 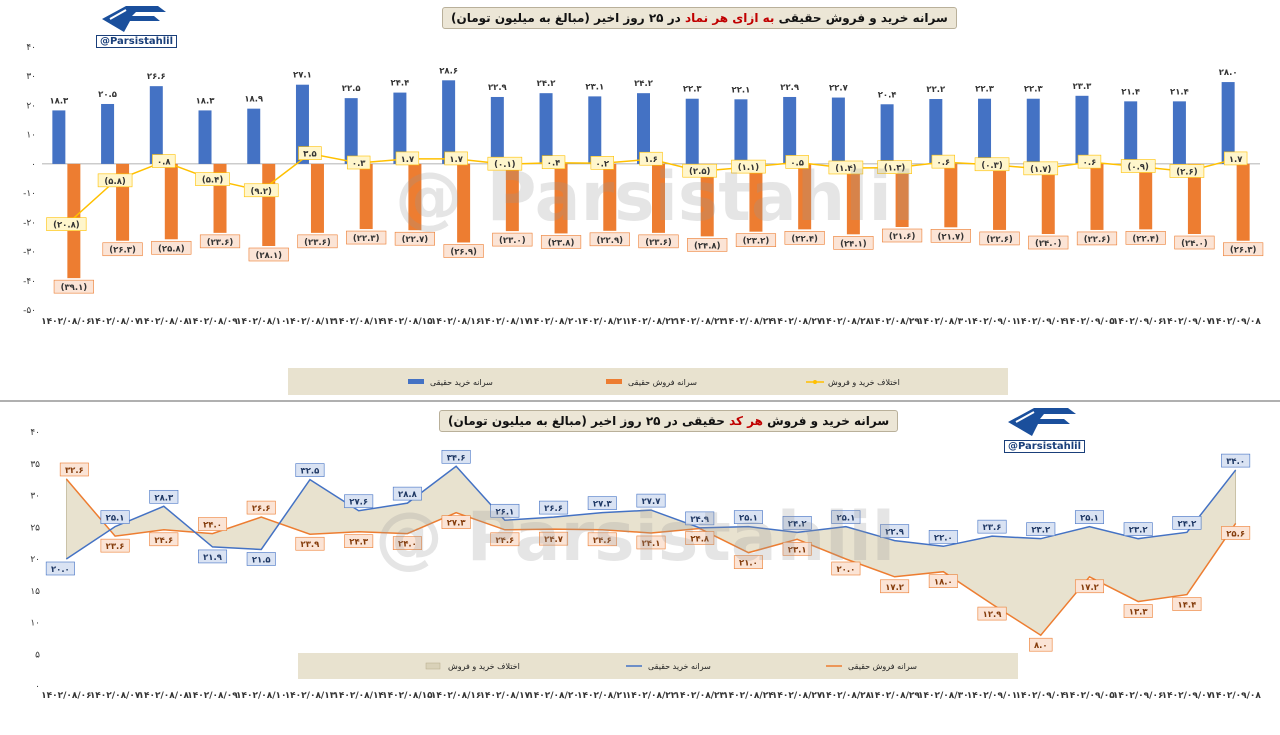 I want to click on top-buy-label: ۱۸.۳, so click(x=59, y=101).